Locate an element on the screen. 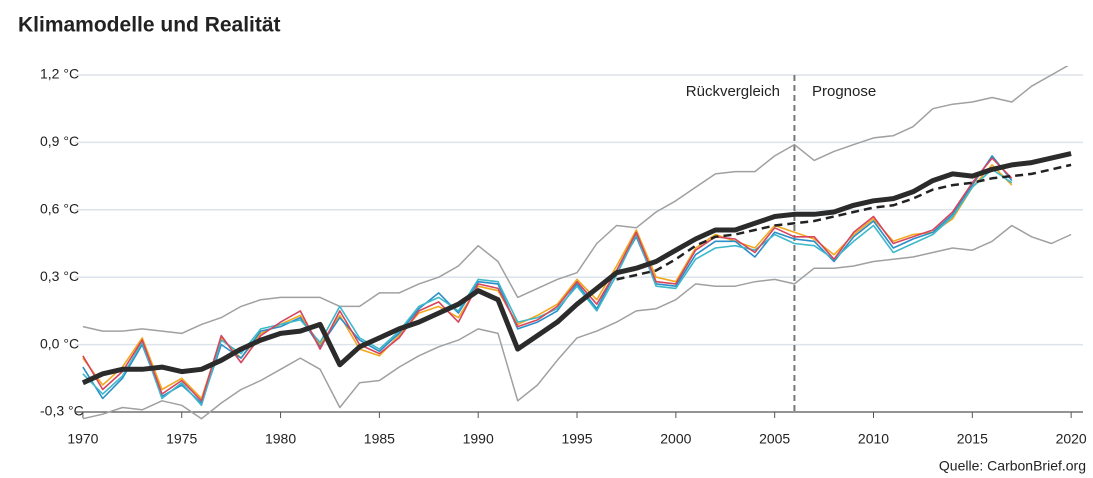 The width and height of the screenshot is (1093, 478). y-tick-label: -0,3 °C is located at coordinates (62, 411).